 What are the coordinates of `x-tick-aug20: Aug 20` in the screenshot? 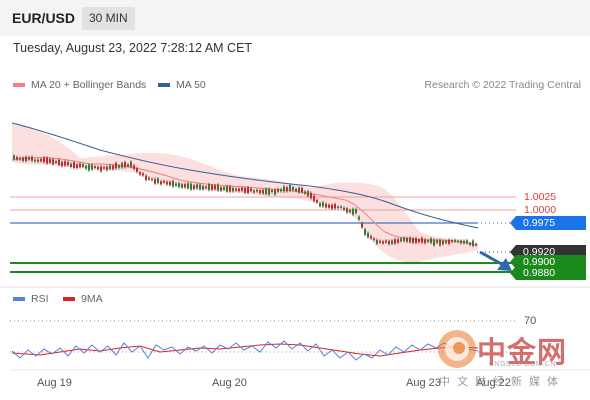 It's located at (229, 383).